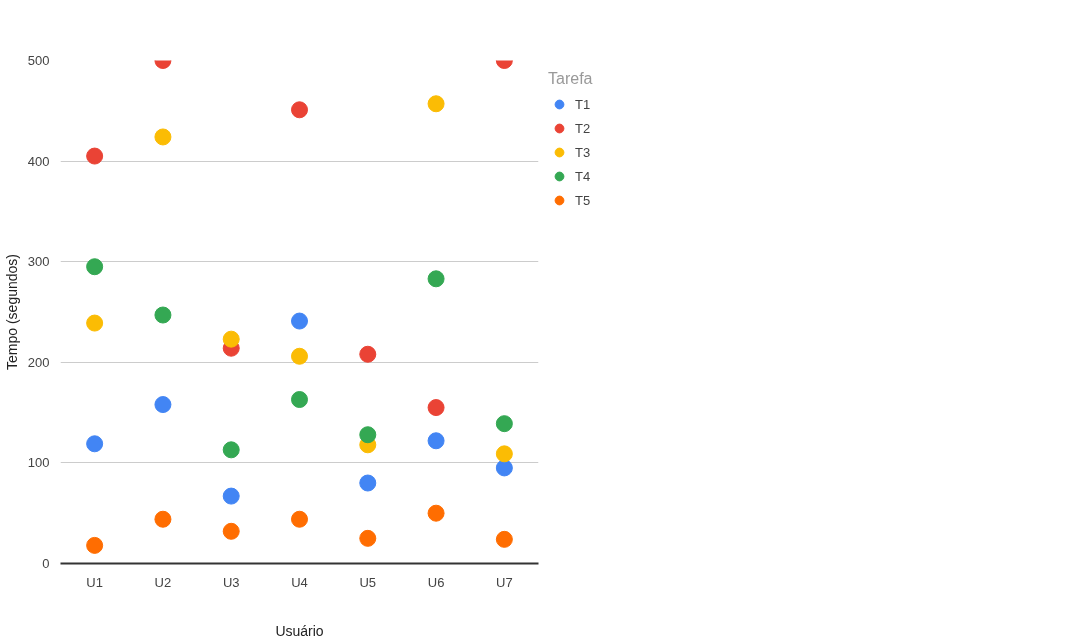  Describe the element at coordinates (436, 582) in the screenshot. I see `x-tick-label: U6` at that location.